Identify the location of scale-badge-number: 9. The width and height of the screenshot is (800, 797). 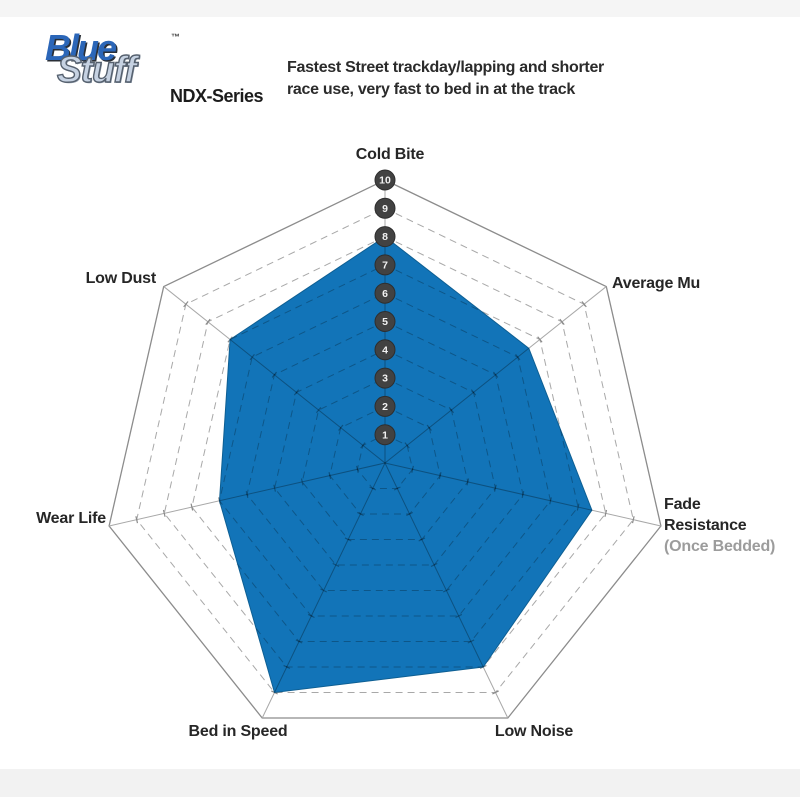
(385, 209).